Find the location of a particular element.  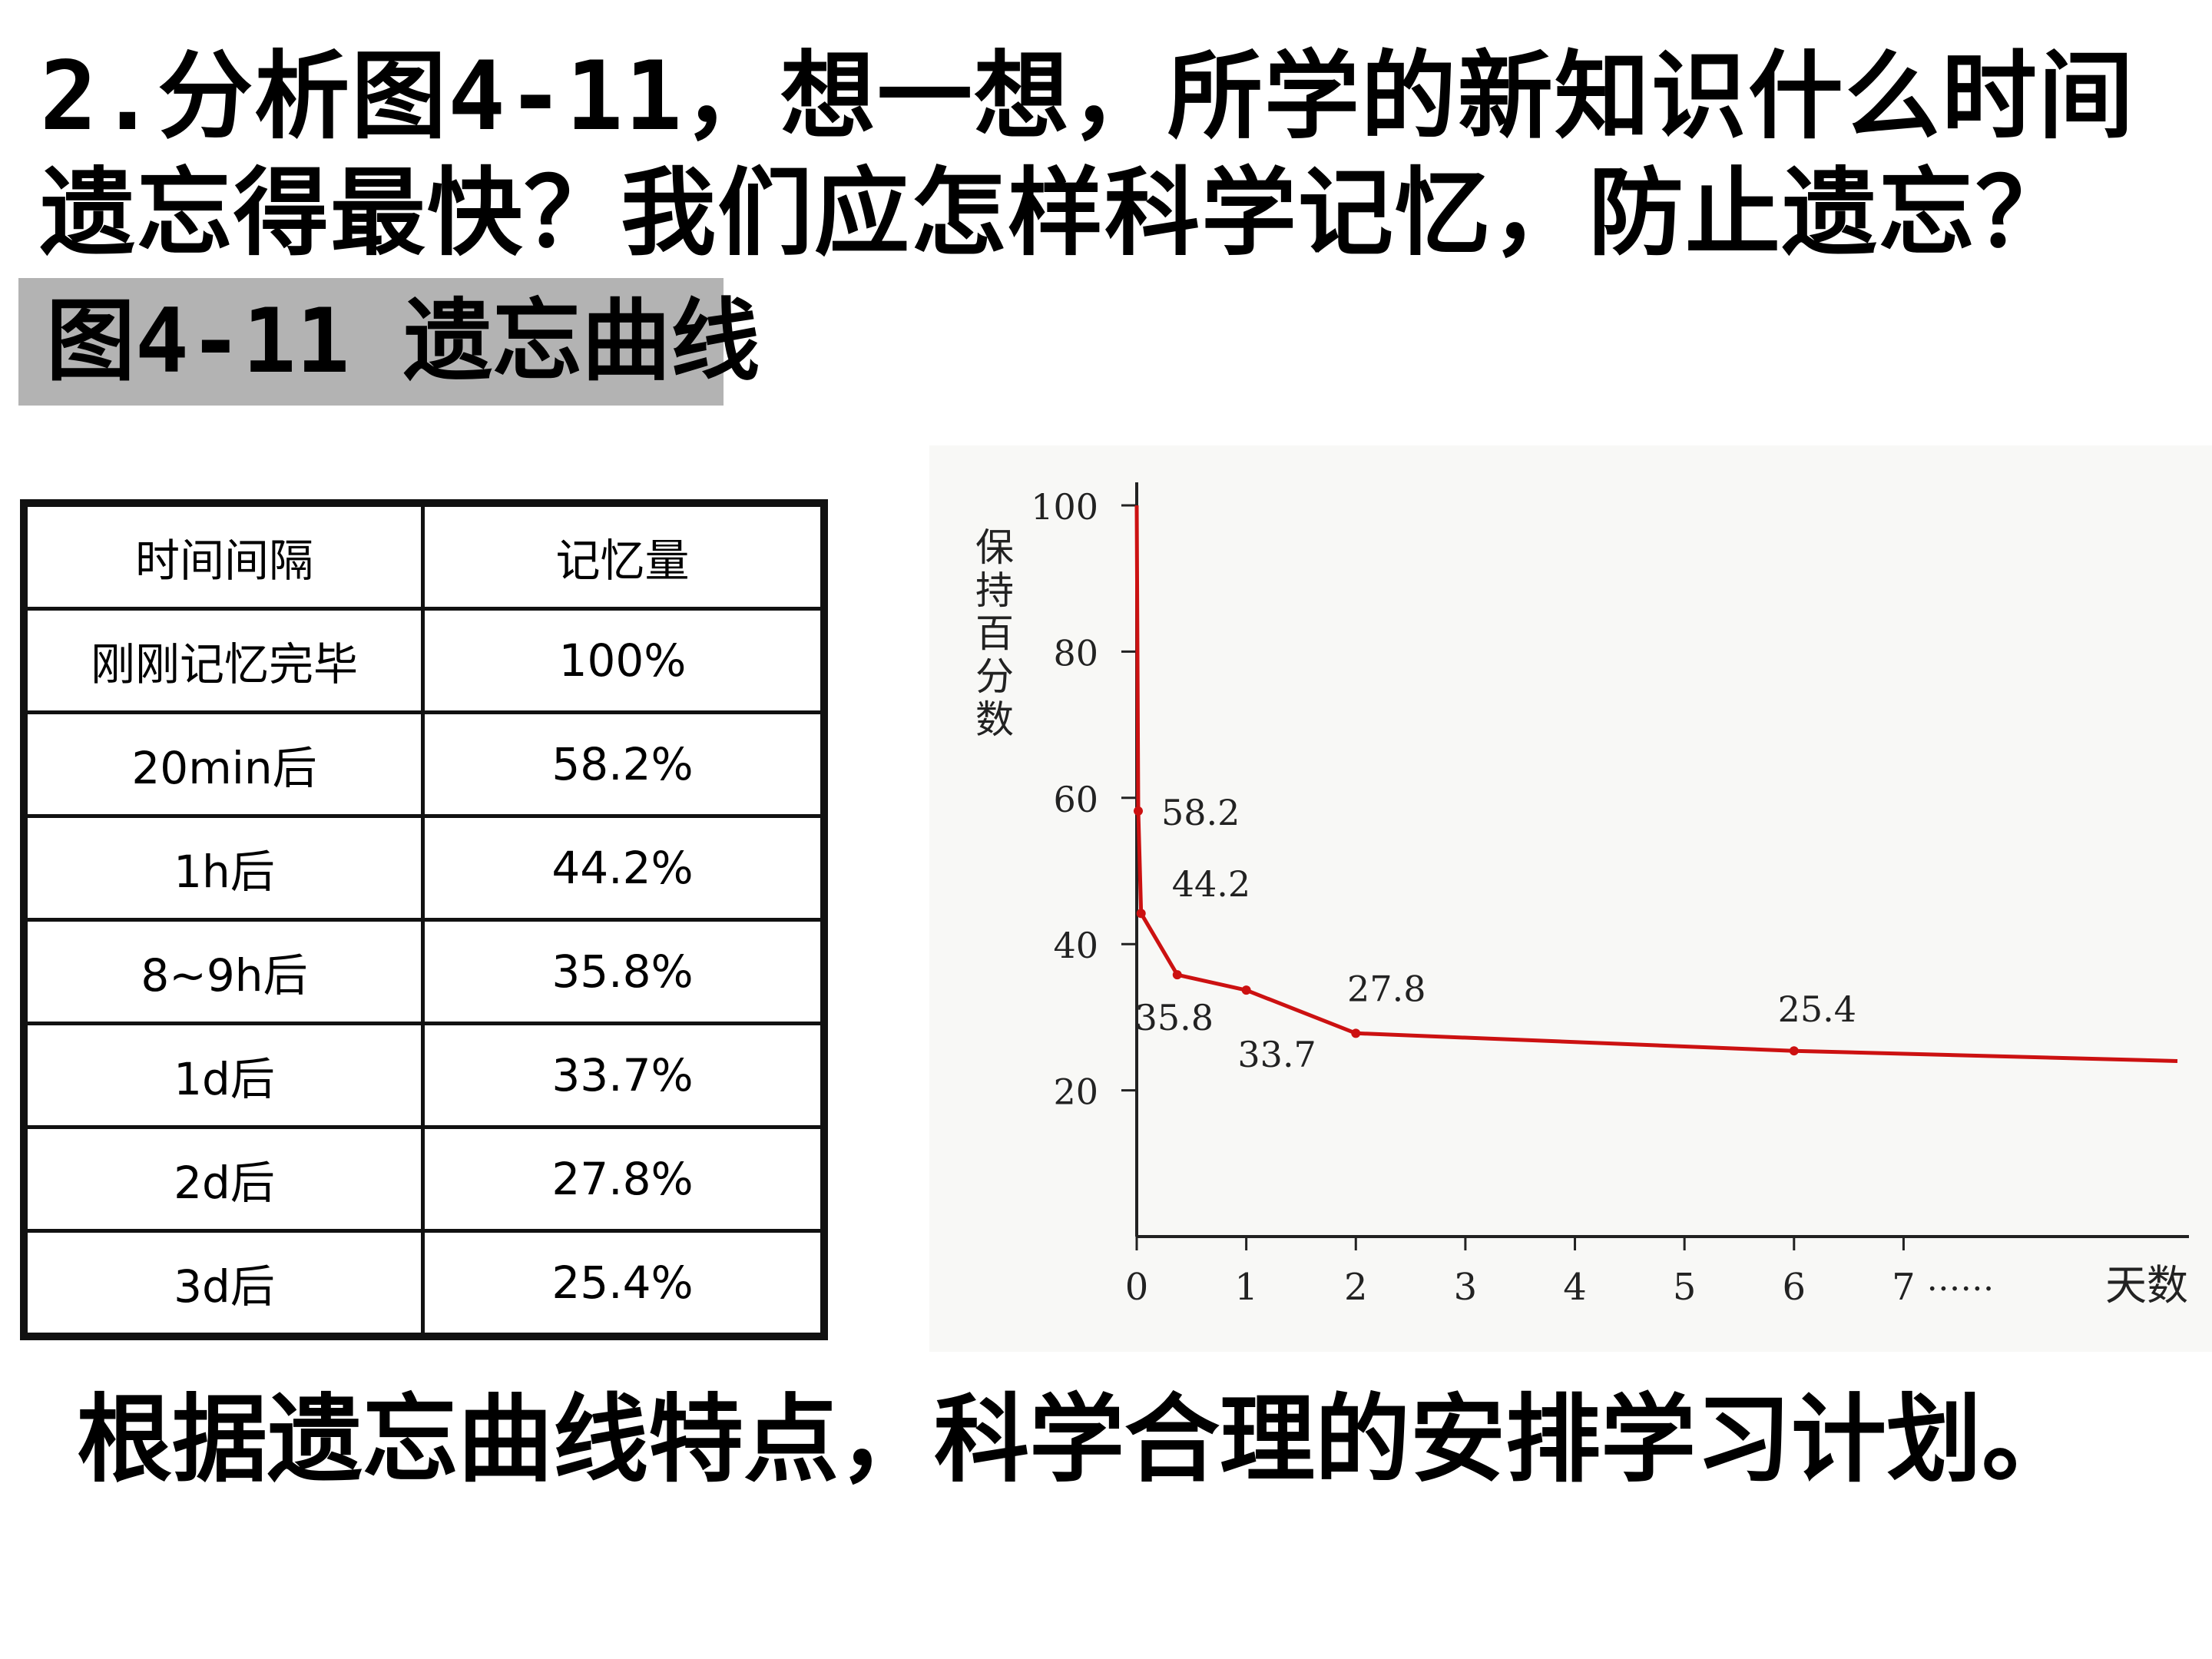

table-row: 8~9h后 35.8% is located at coordinates (424, 971).